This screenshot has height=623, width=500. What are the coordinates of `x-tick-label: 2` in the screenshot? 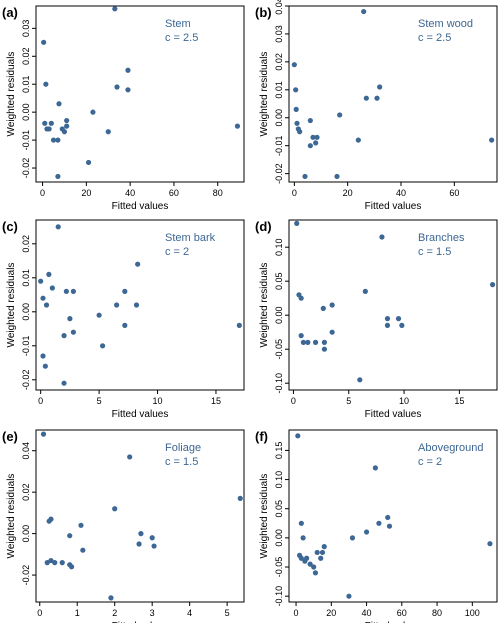 It's located at (114, 613).